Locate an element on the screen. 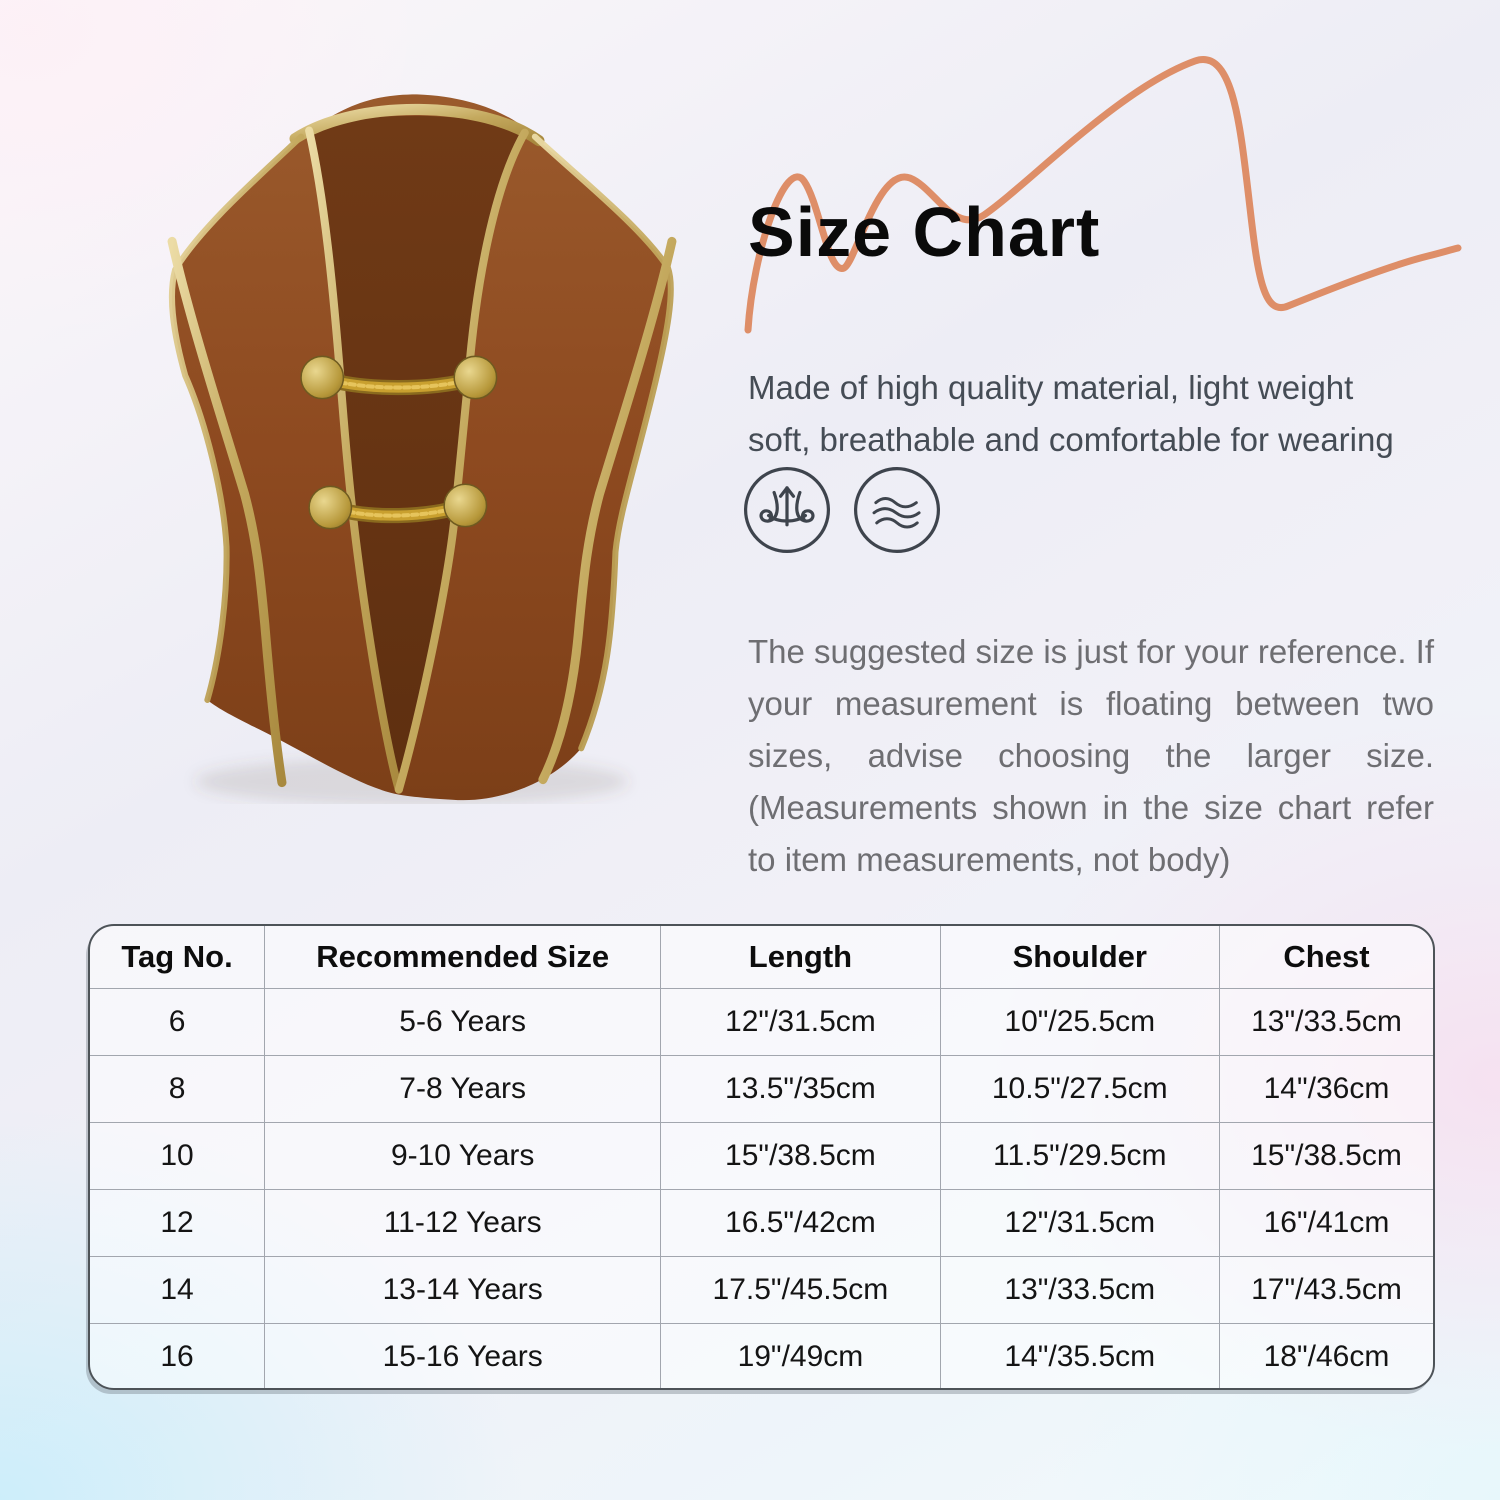  column-header: Recommended Size is located at coordinates (463, 957).